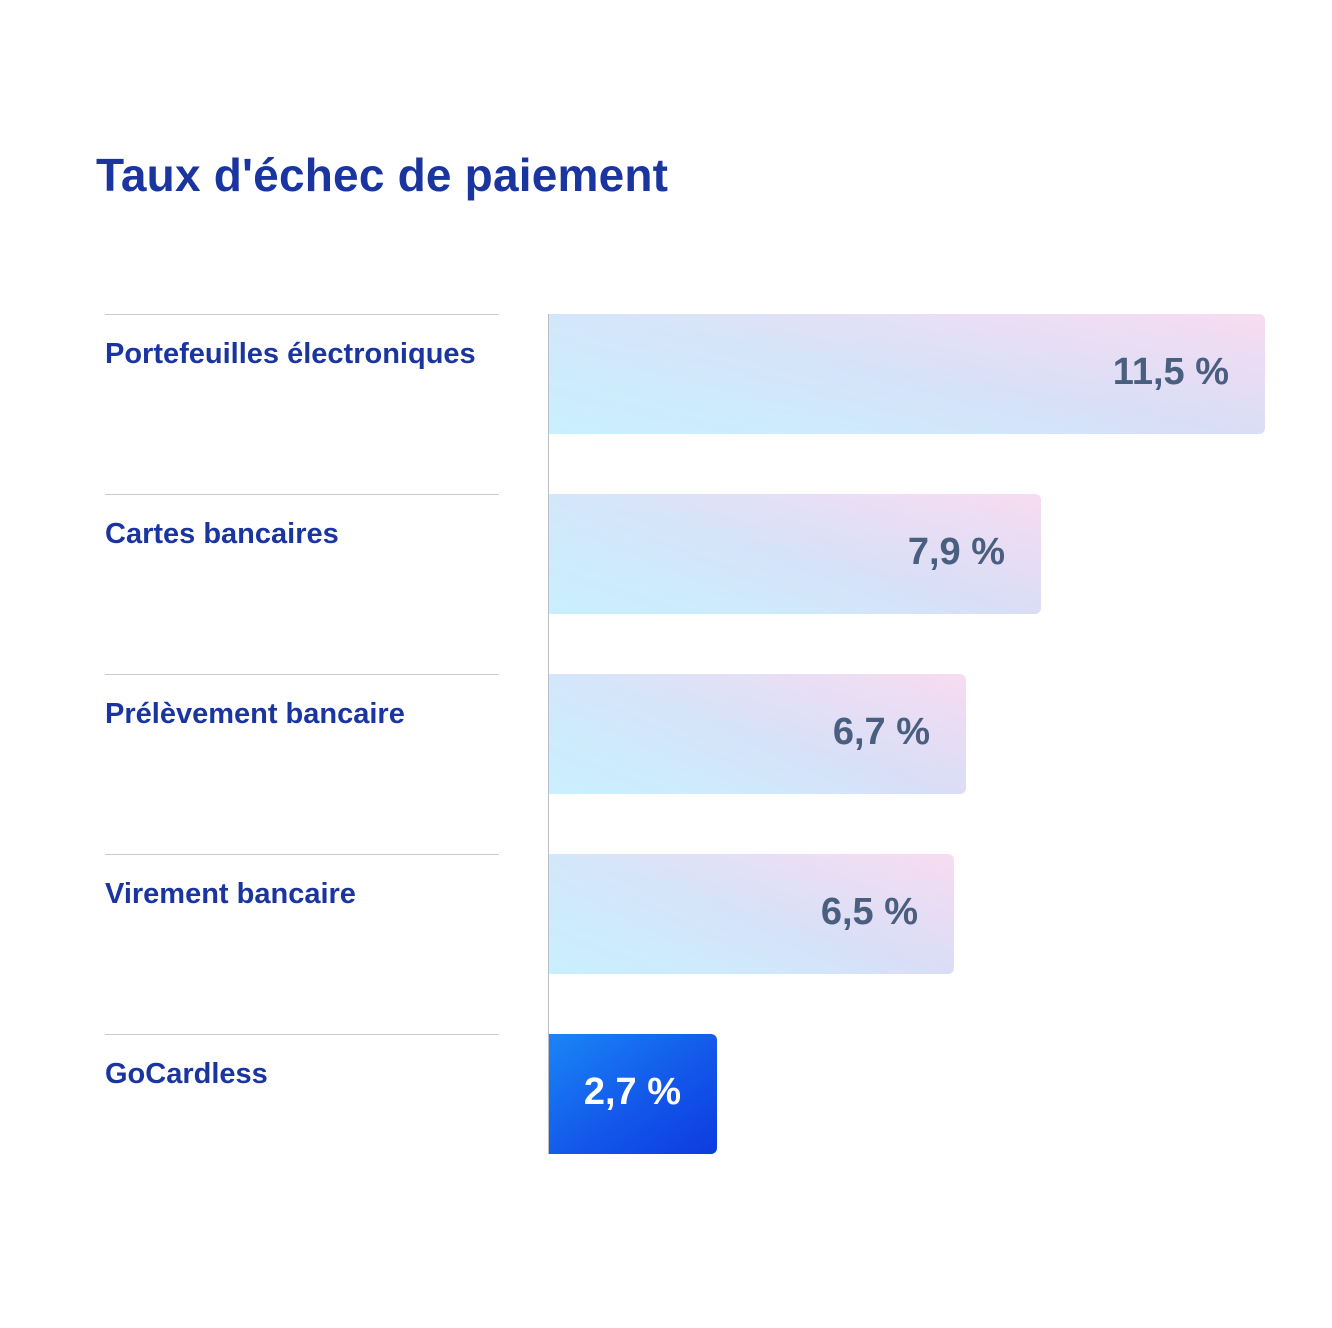  What do you see at coordinates (222, 534) in the screenshot?
I see `category-label: Cartes bancaires` at bounding box center [222, 534].